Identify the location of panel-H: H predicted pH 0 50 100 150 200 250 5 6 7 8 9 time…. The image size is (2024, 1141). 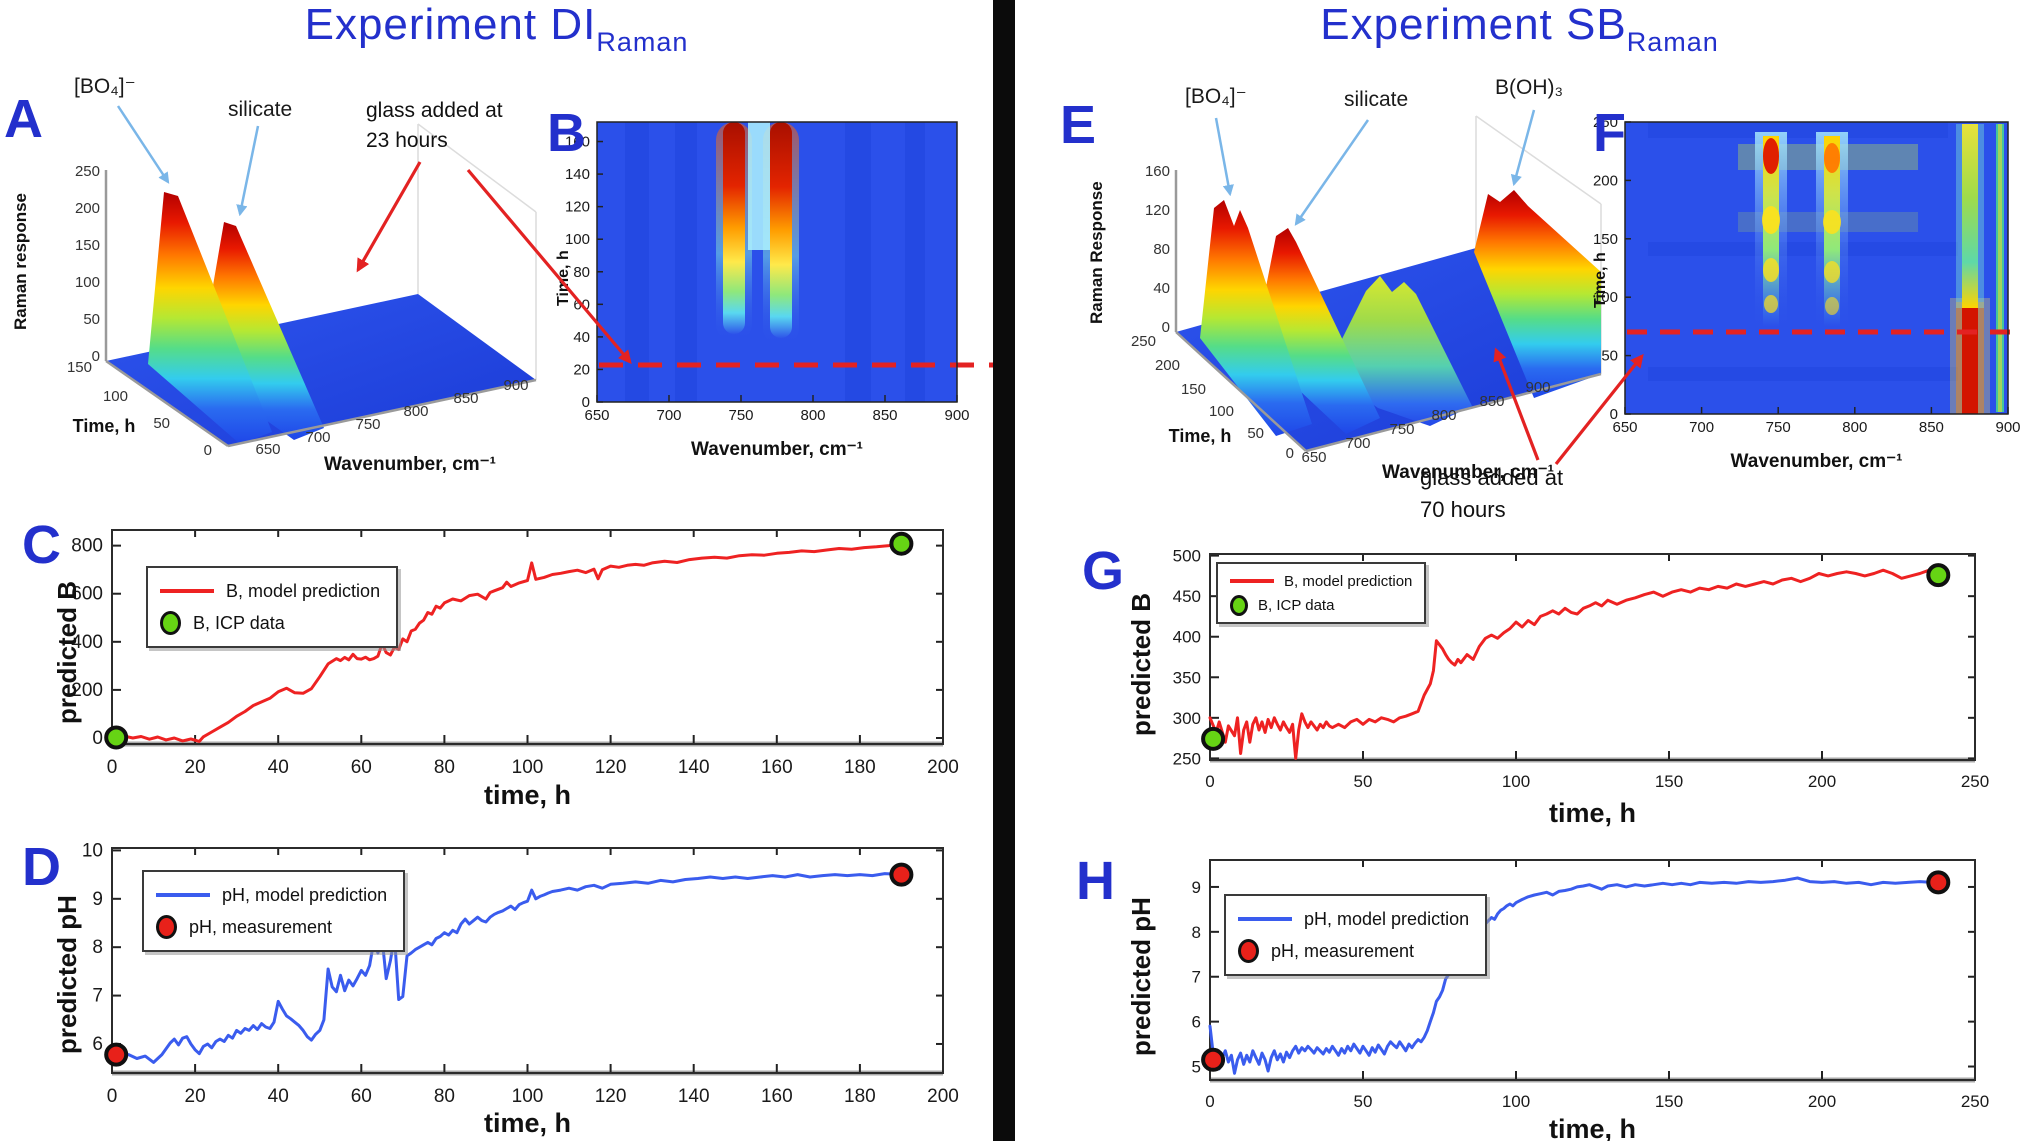
(1531, 990).